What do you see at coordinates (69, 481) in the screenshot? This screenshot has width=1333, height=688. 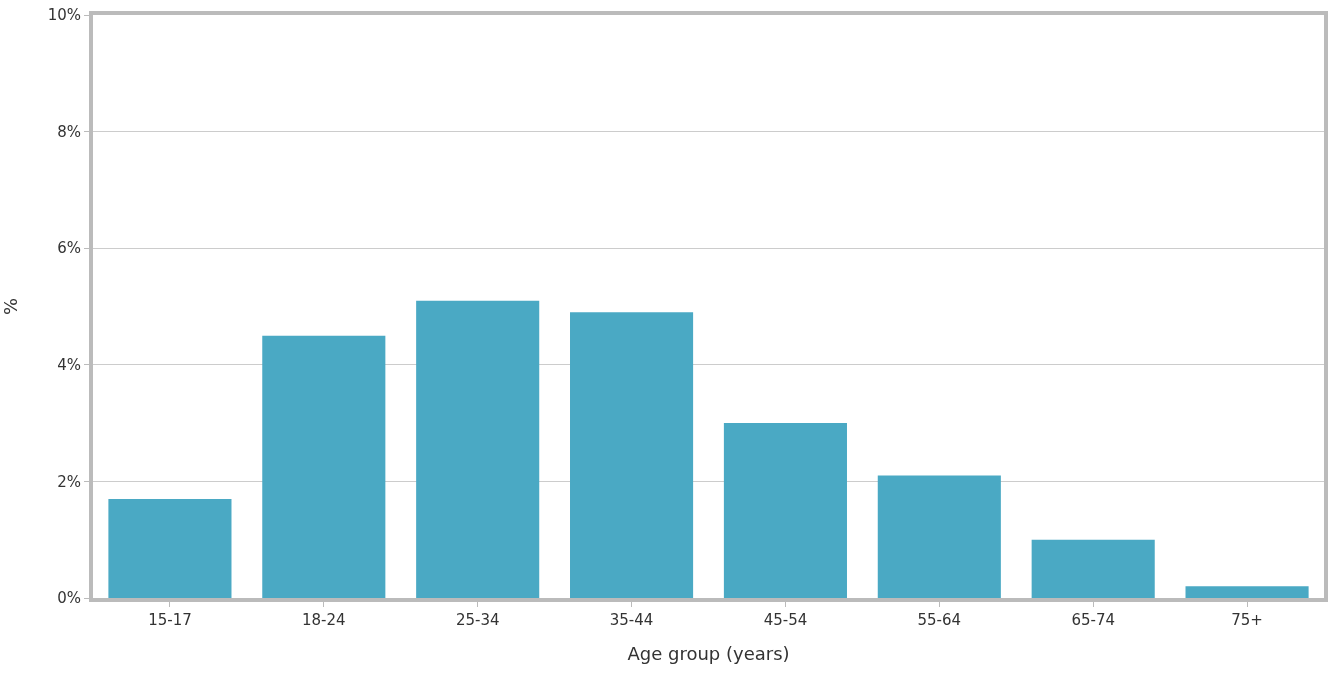 I see `y-tick-label: 2%` at bounding box center [69, 481].